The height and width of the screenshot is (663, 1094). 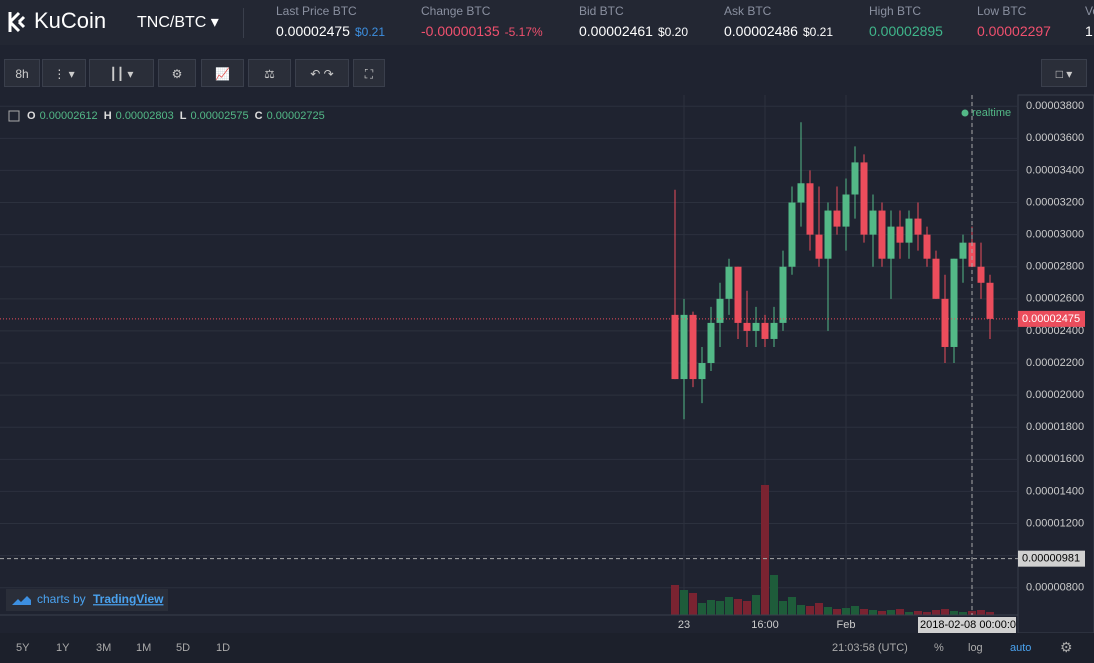 What do you see at coordinates (778, 31) in the screenshot?
I see `stat-value: 0.00002486 $0.21` at bounding box center [778, 31].